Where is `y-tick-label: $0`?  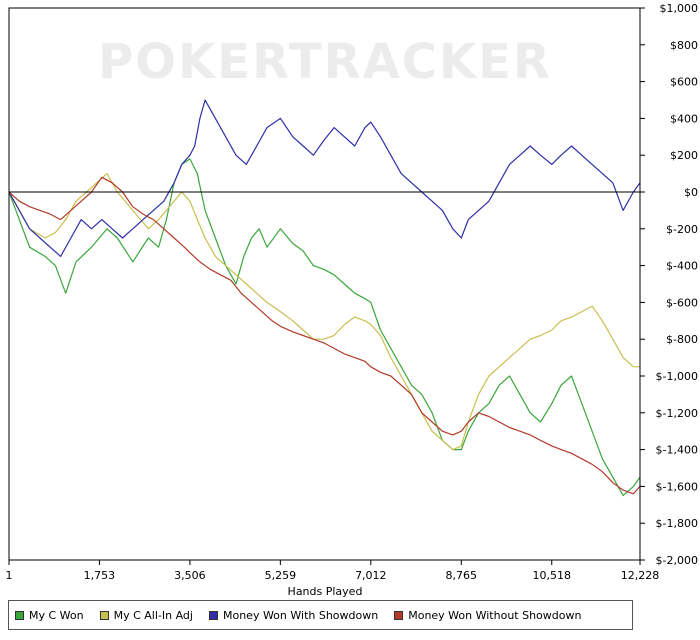 y-tick-label: $0 is located at coordinates (691, 192).